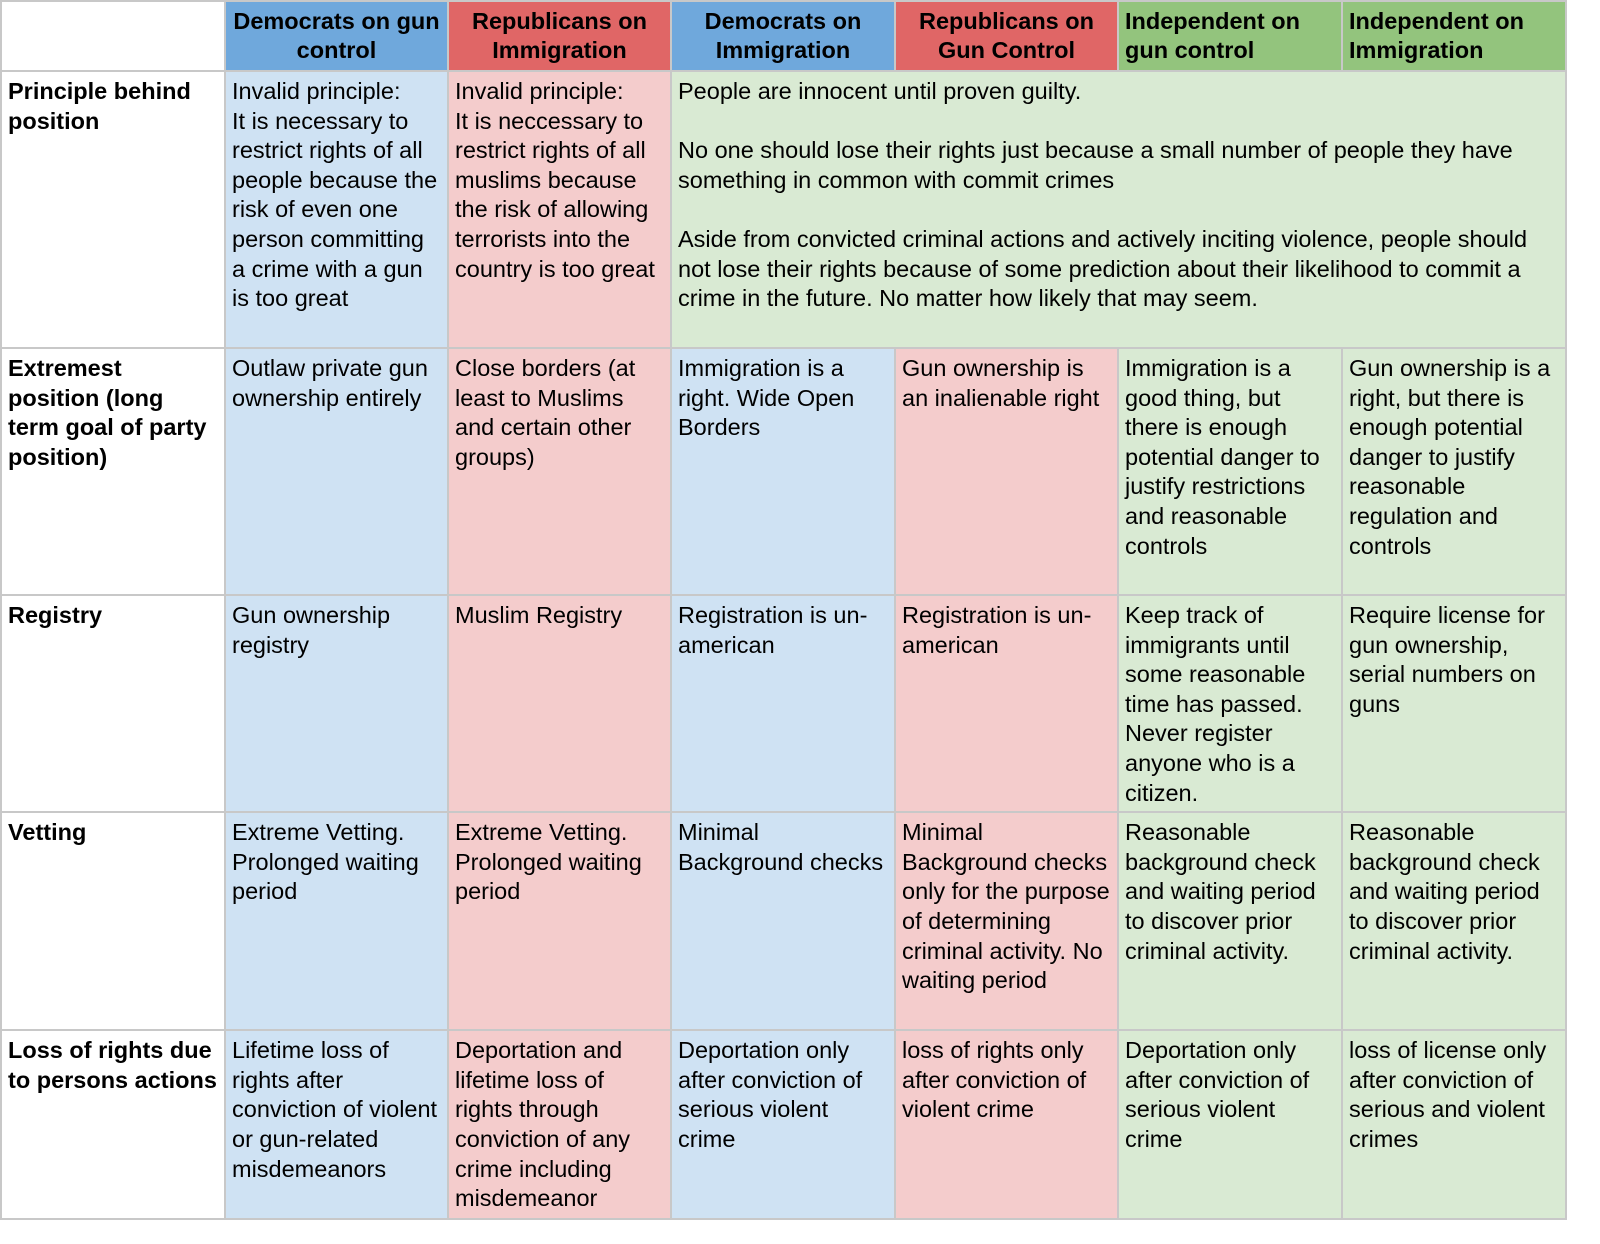 The width and height of the screenshot is (1600, 1244). What do you see at coordinates (559, 36) in the screenshot?
I see `header-republicans-immigration: Republicans on Immigration` at bounding box center [559, 36].